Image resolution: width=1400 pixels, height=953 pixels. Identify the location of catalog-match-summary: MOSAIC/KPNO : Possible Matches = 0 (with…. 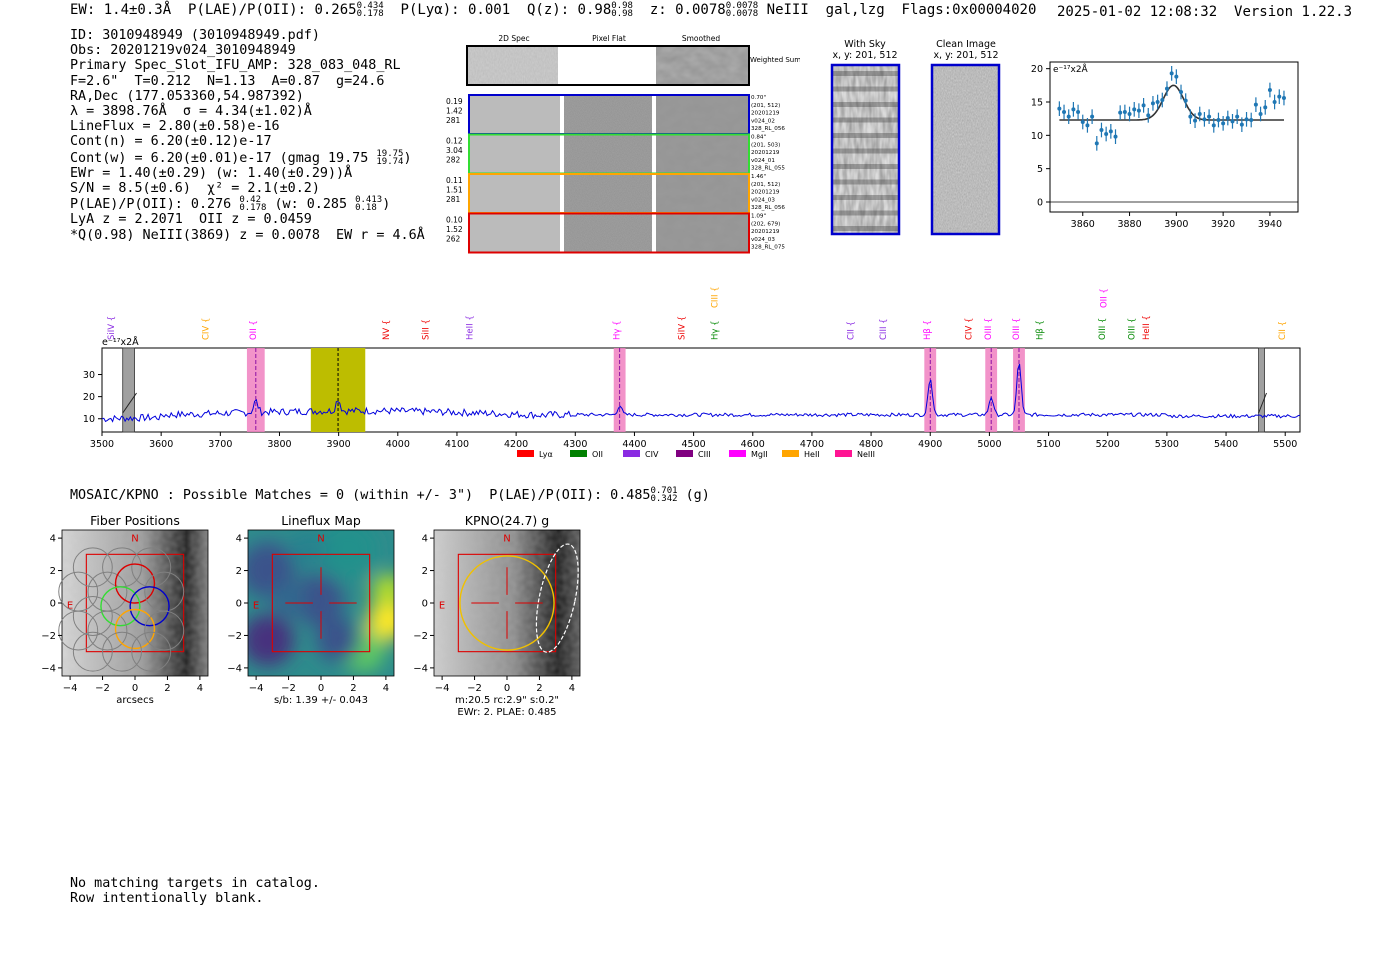
(390, 495).